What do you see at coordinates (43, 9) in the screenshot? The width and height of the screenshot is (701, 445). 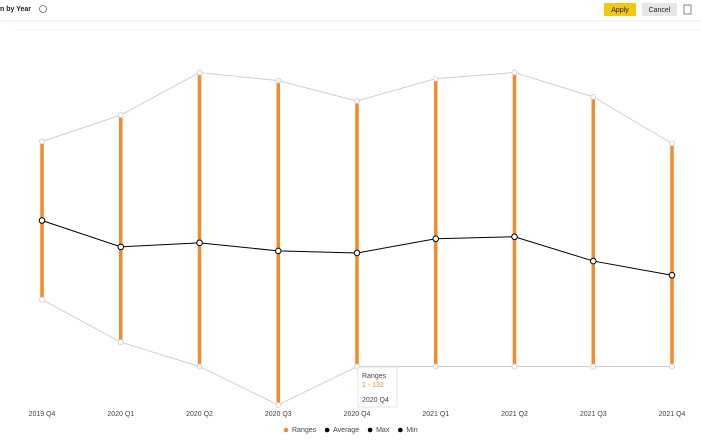 I see `info-icon` at bounding box center [43, 9].